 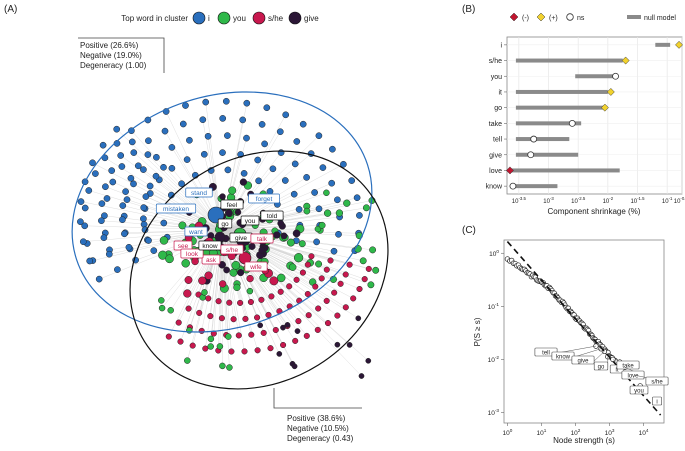 What do you see at coordinates (542, 432) in the screenshot?
I see `scatter-x-tick-label: 101` at bounding box center [542, 432].